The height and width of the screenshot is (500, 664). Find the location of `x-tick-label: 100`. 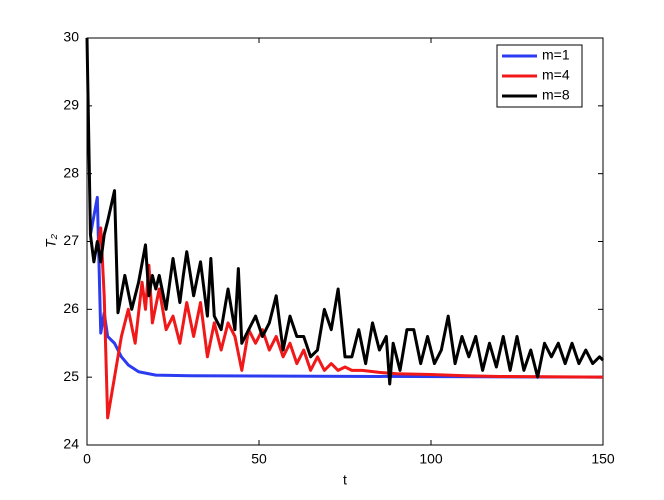

x-tick-label: 100 is located at coordinates (431, 459).